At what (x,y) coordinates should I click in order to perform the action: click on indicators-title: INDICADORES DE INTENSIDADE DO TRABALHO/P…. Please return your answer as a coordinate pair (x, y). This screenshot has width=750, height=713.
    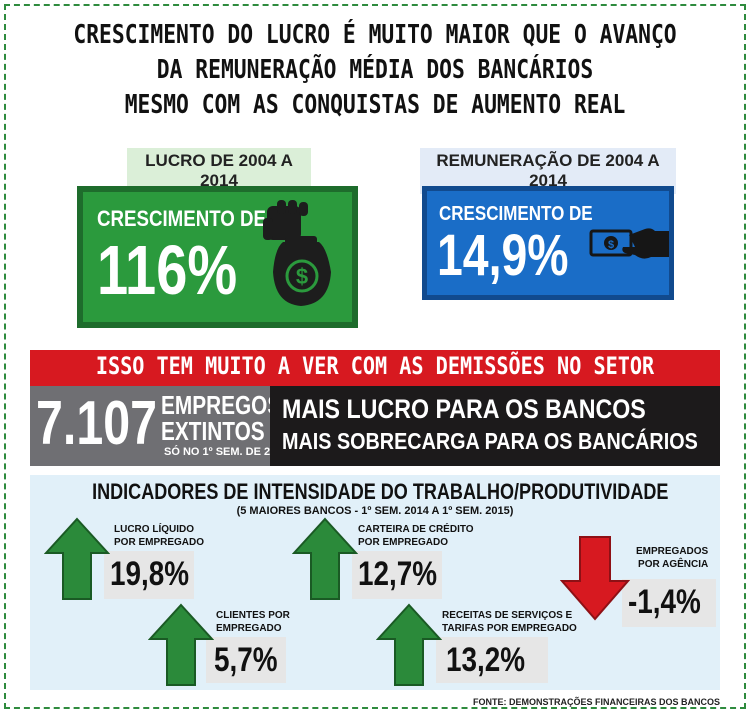
    Looking at the image, I should click on (380, 491).